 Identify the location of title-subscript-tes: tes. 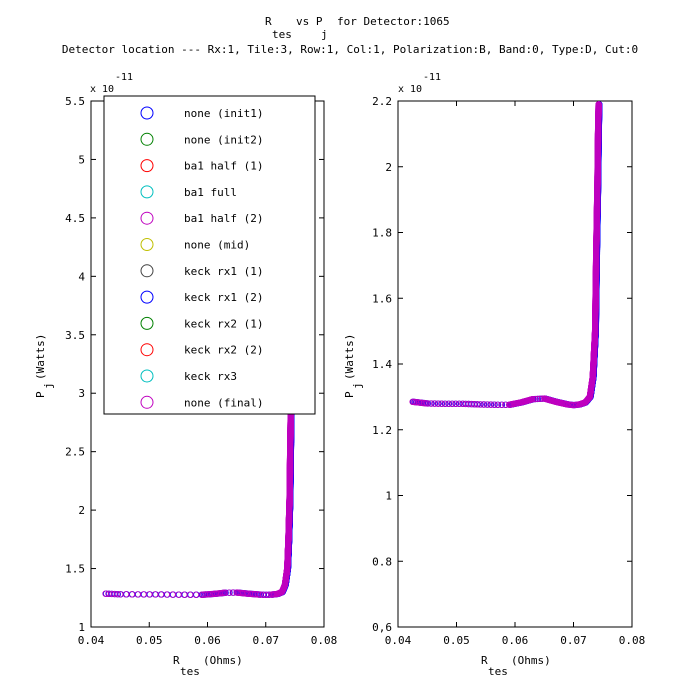
(282, 34).